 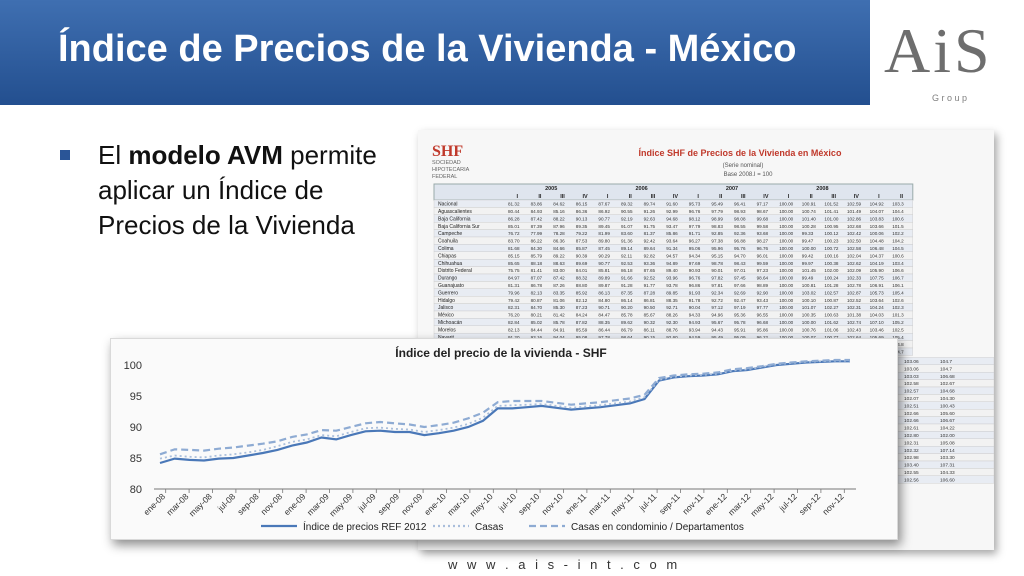 What do you see at coordinates (740, 322) in the screenshot?
I see `table-cell: 95.78` at bounding box center [740, 322].